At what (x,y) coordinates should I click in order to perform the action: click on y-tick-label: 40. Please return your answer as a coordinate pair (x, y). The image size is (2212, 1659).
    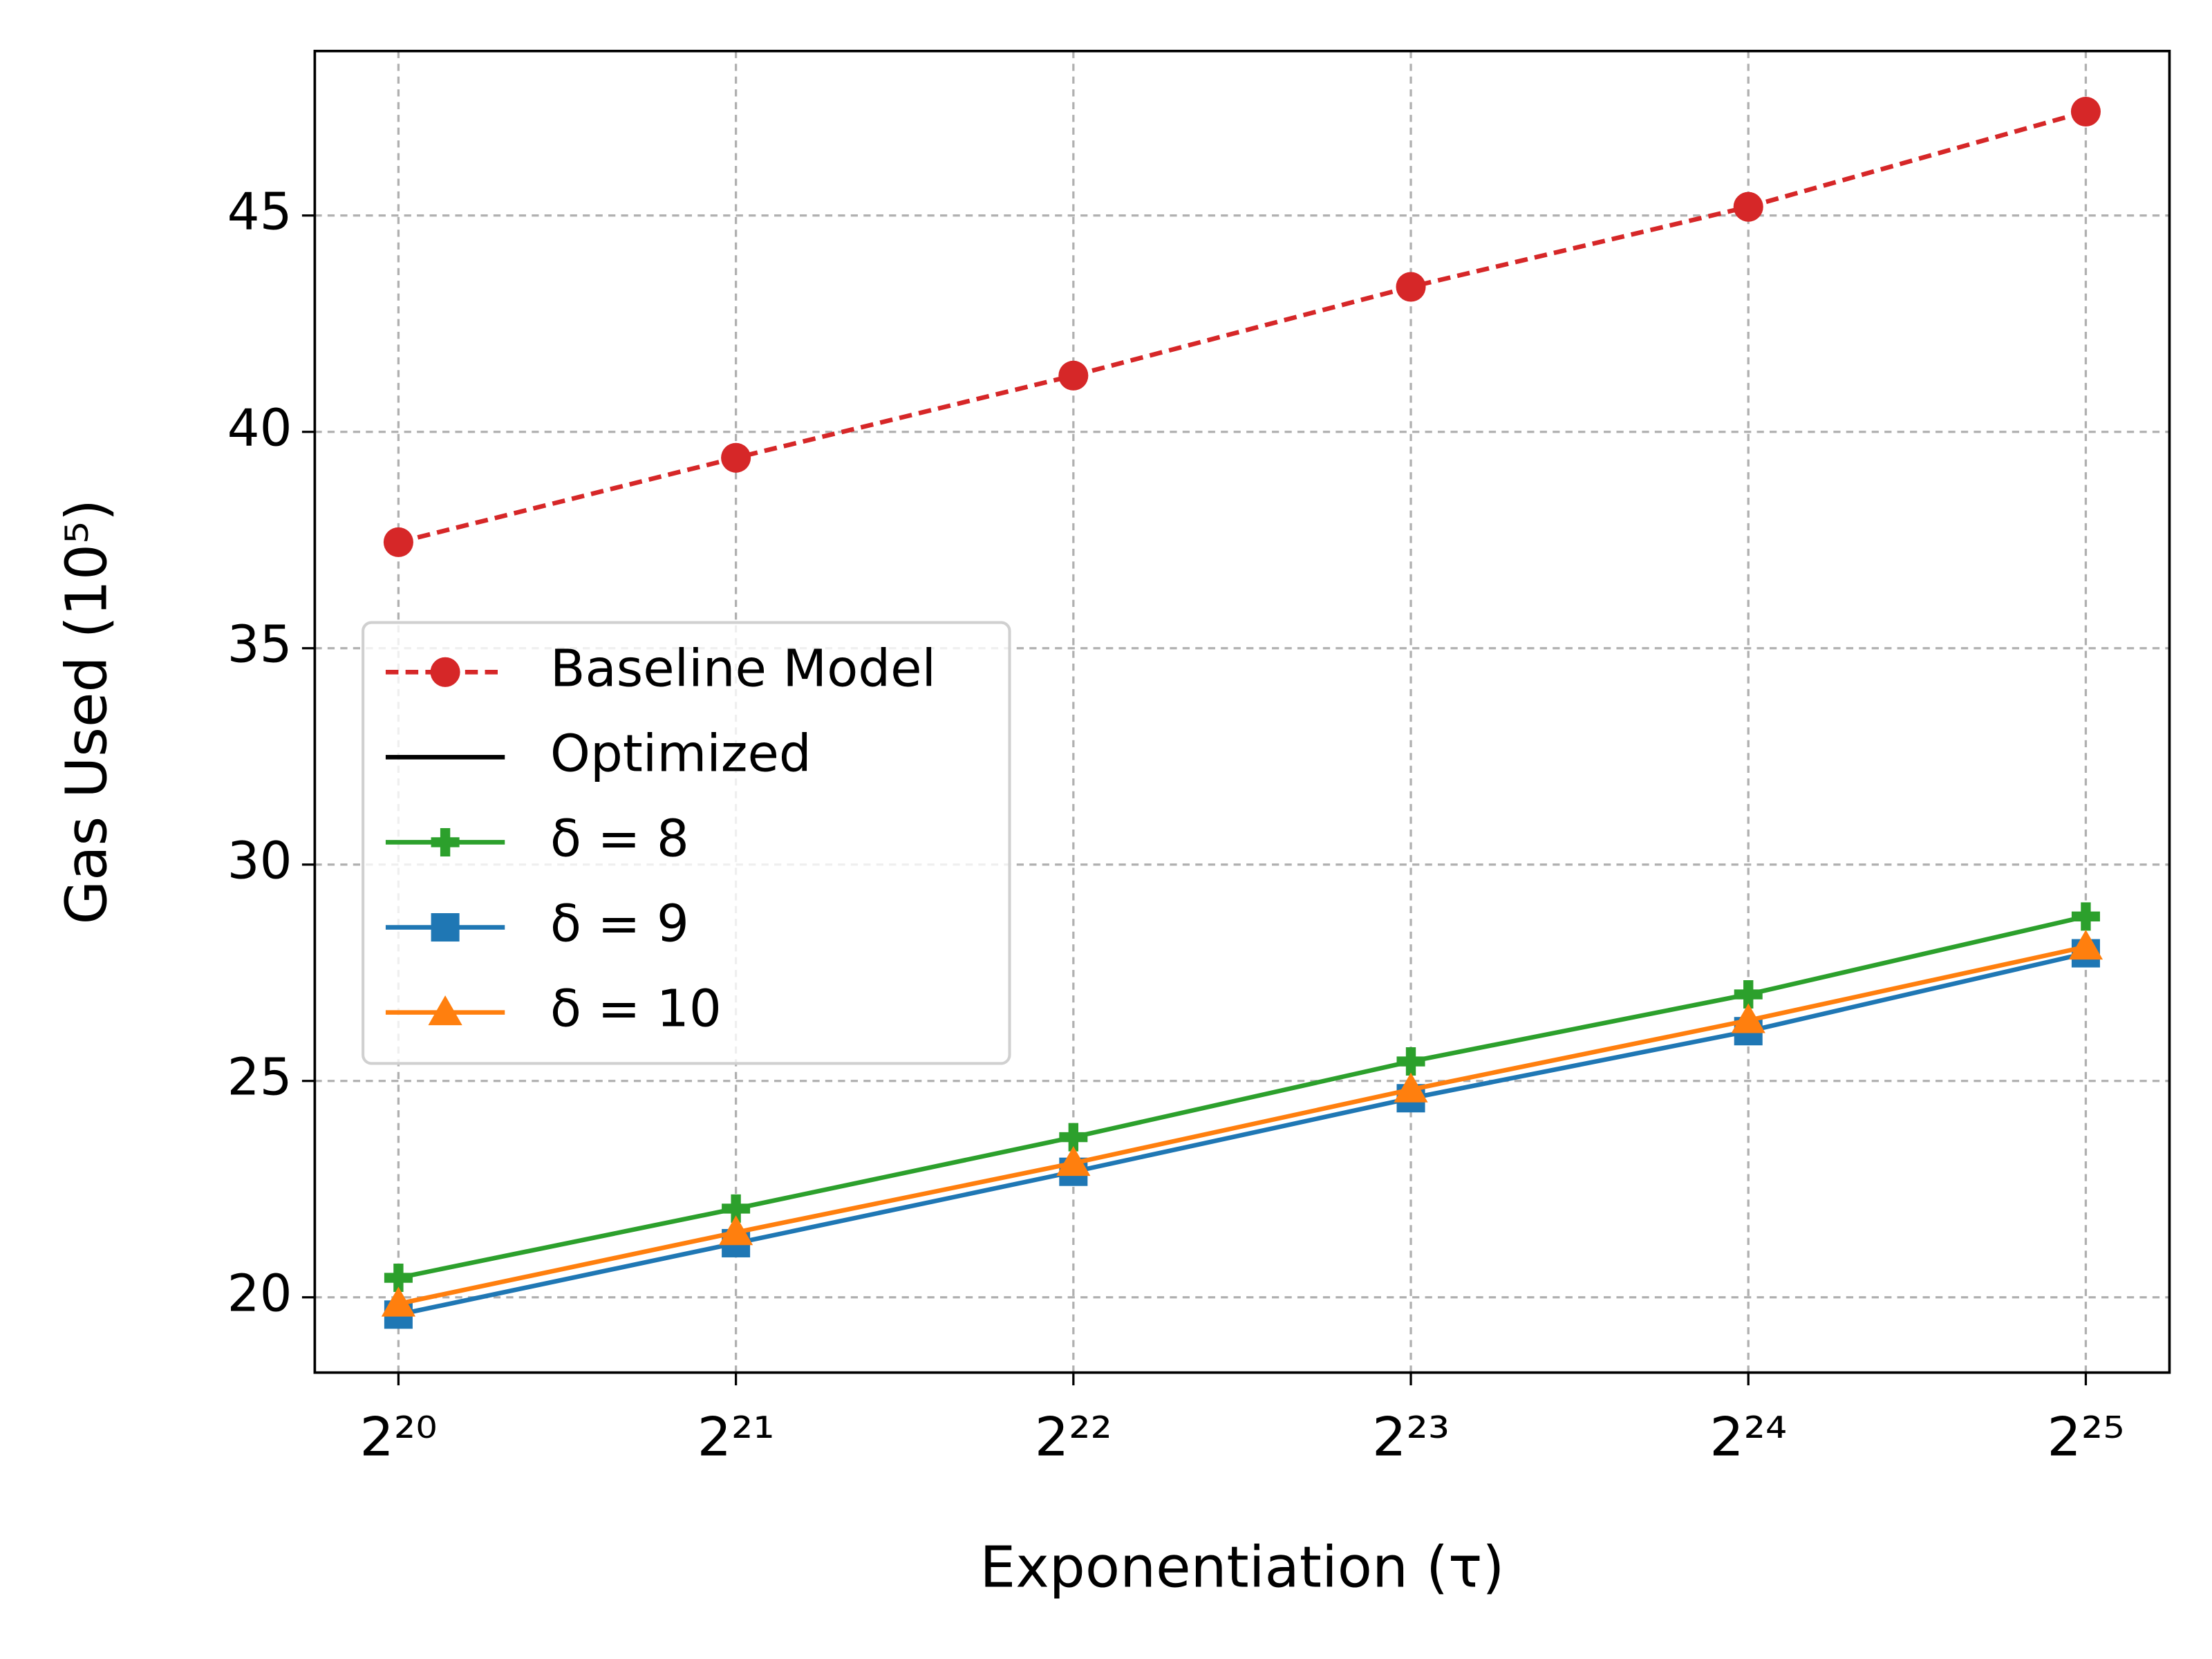
    Looking at the image, I should click on (259, 428).